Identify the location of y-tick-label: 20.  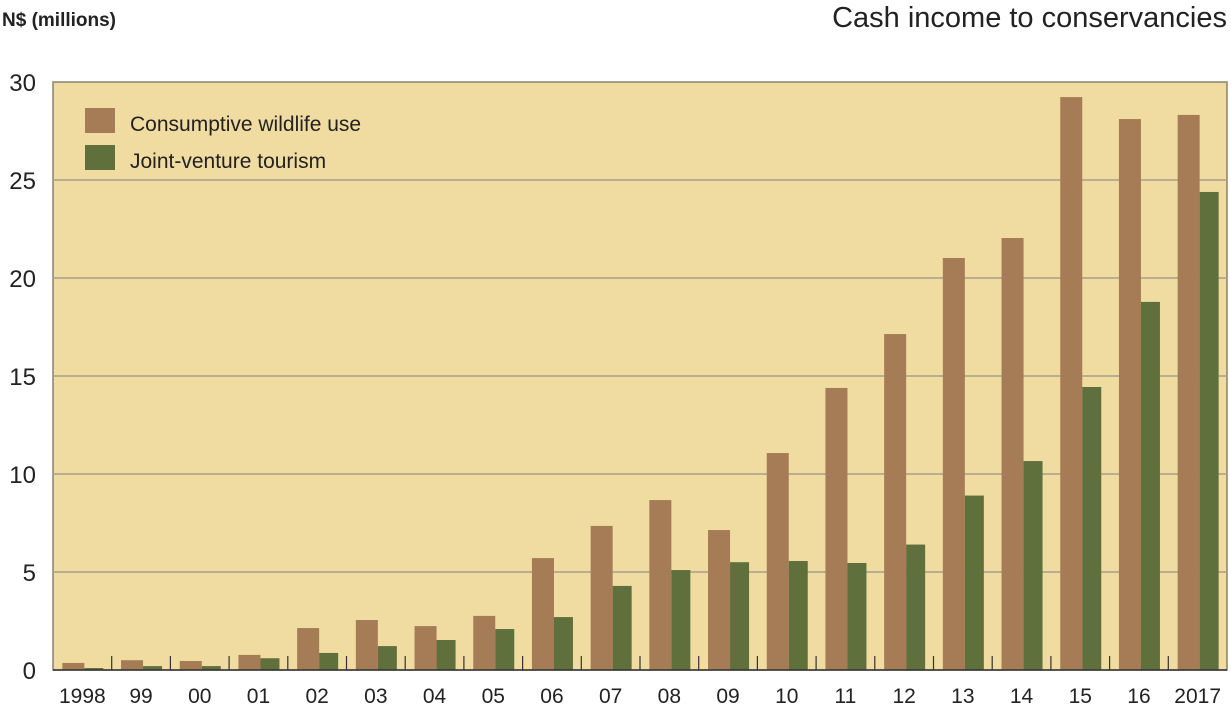
(22, 279).